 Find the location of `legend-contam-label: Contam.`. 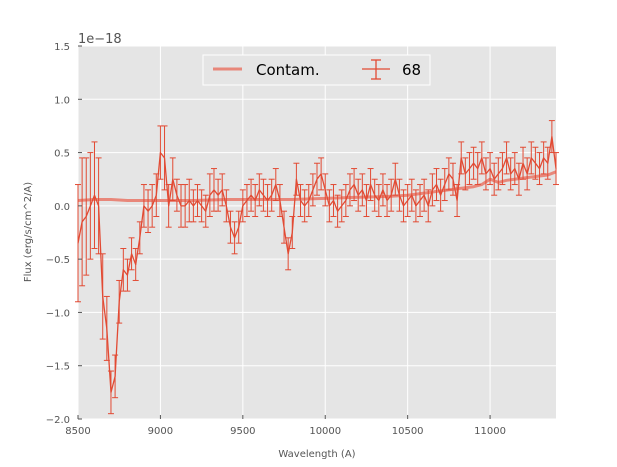

legend-contam-label: Contam. is located at coordinates (288, 70).